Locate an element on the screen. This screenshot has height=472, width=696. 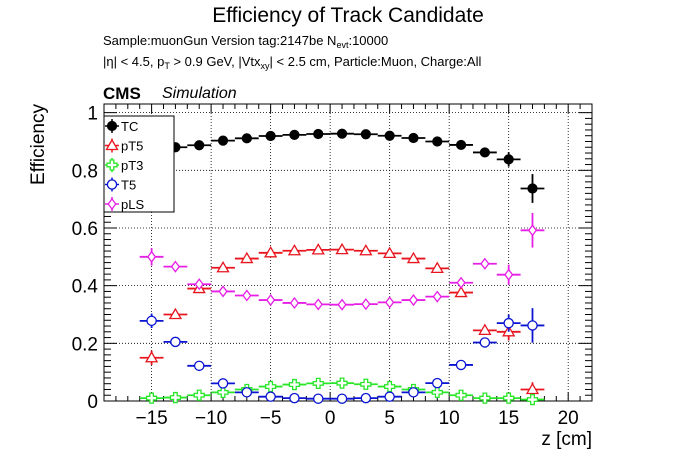
y-tick-label: 1 is located at coordinates (92, 114).